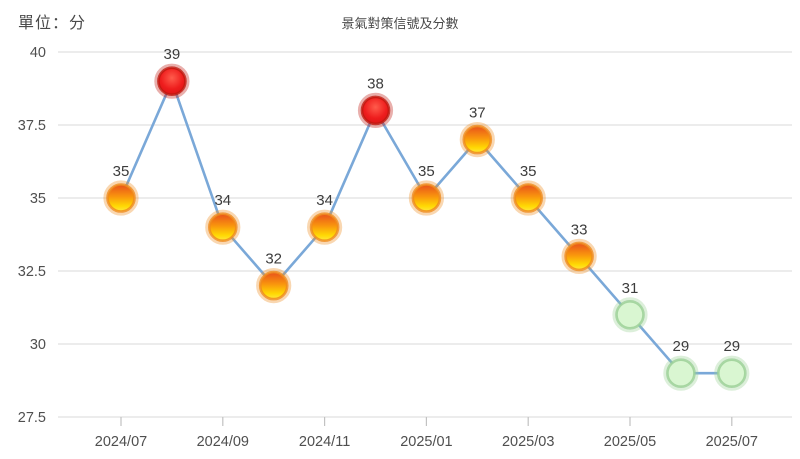 The width and height of the screenshot is (800, 459). I want to click on y-axis-tick-label: 32.5, so click(32, 272).